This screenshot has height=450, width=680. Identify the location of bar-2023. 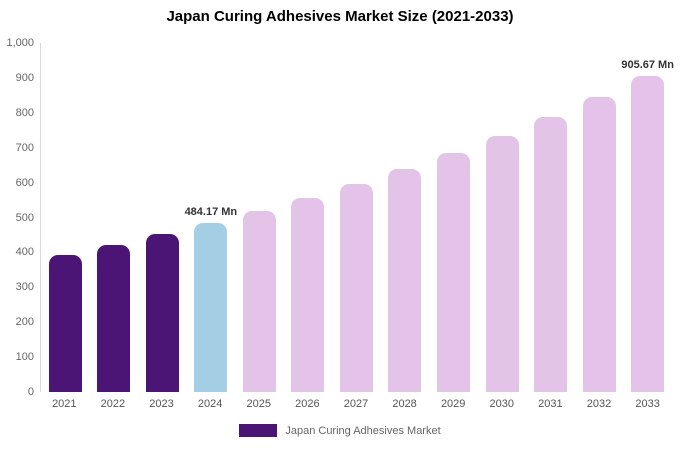
(162, 313).